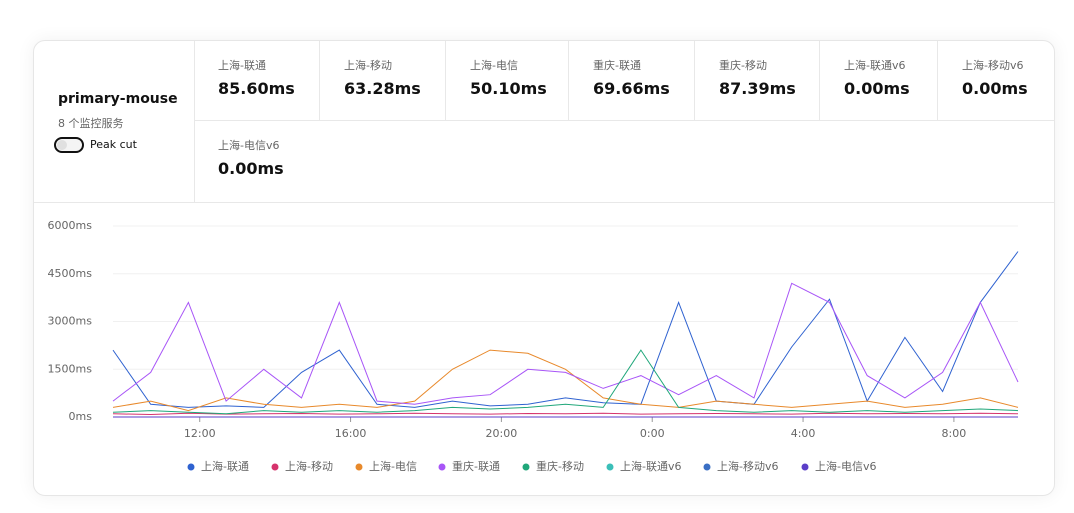  Describe the element at coordinates (993, 65) in the screenshot. I see `stat-label: 上海-移动v6` at that location.